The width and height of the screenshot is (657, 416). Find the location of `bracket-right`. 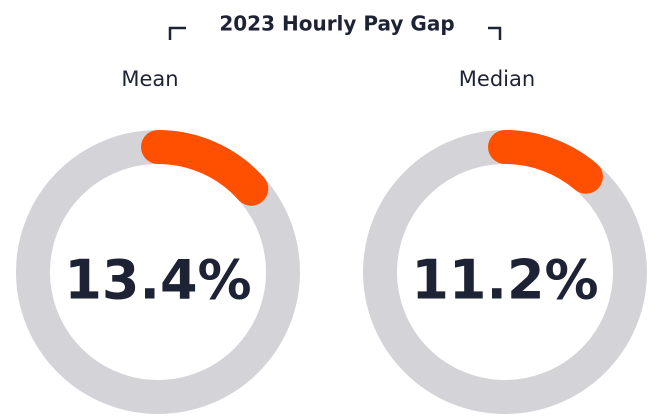

bracket-right is located at coordinates (495, 33).